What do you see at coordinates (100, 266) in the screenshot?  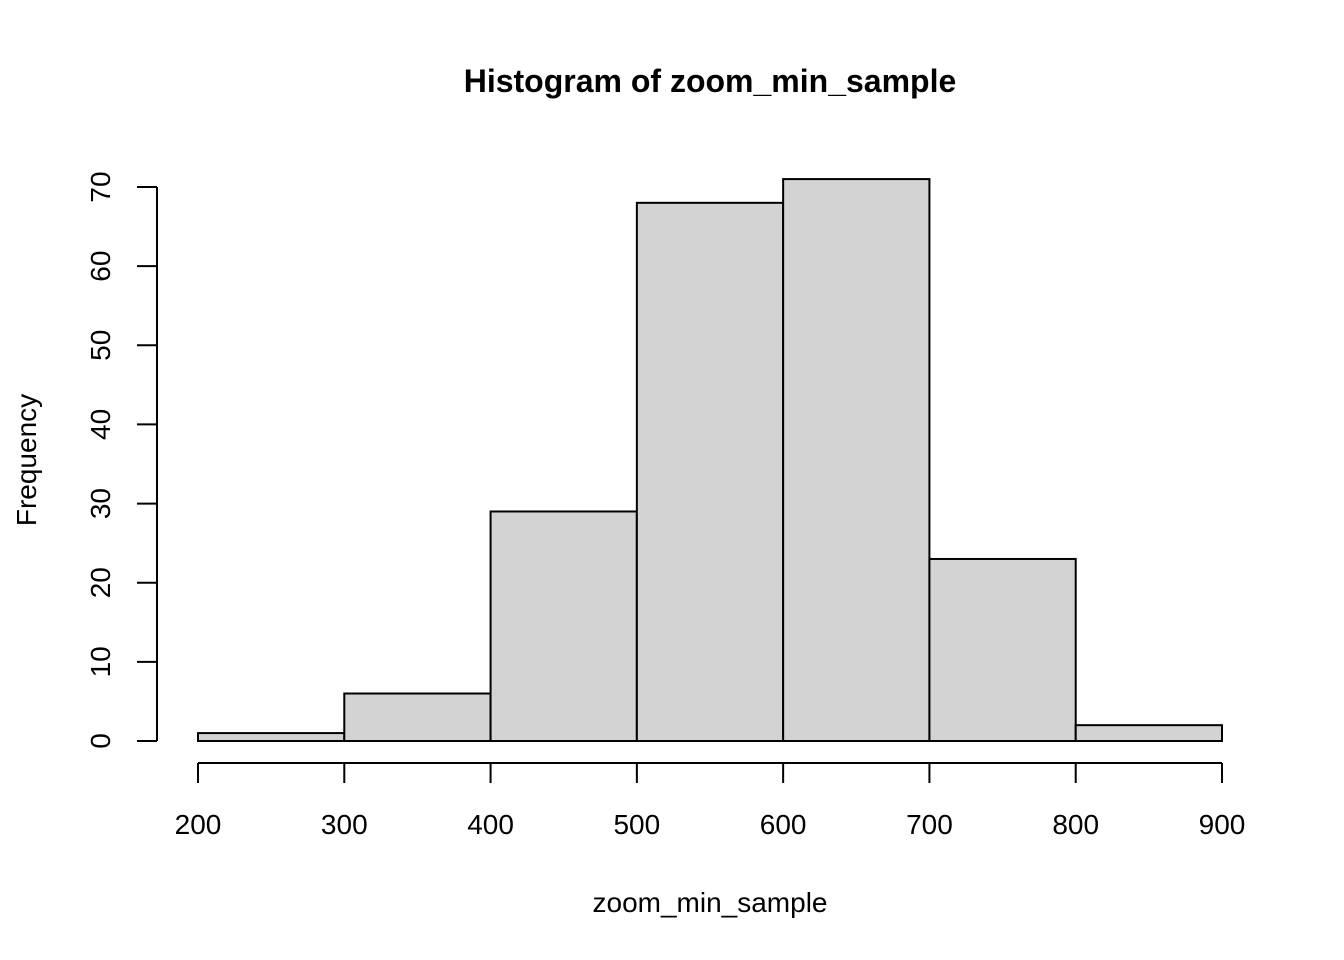 I see `y-tick-label: 60` at bounding box center [100, 266].